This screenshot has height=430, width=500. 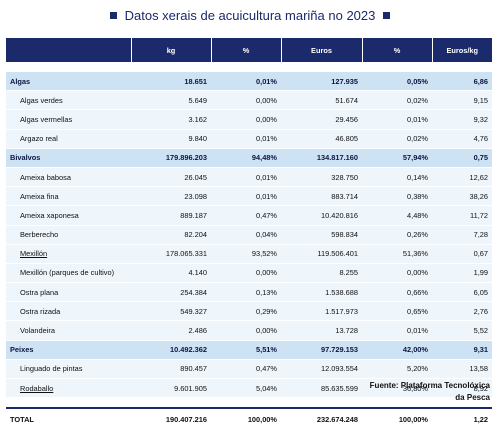 I want to click on cell-euros-pct: 100,00%, so click(x=397, y=418).